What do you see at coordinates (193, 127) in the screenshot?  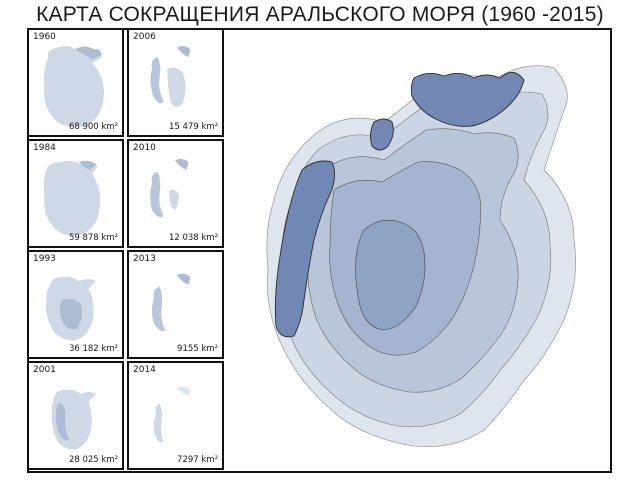 I see `panel-area: 15 479 km²` at bounding box center [193, 127].